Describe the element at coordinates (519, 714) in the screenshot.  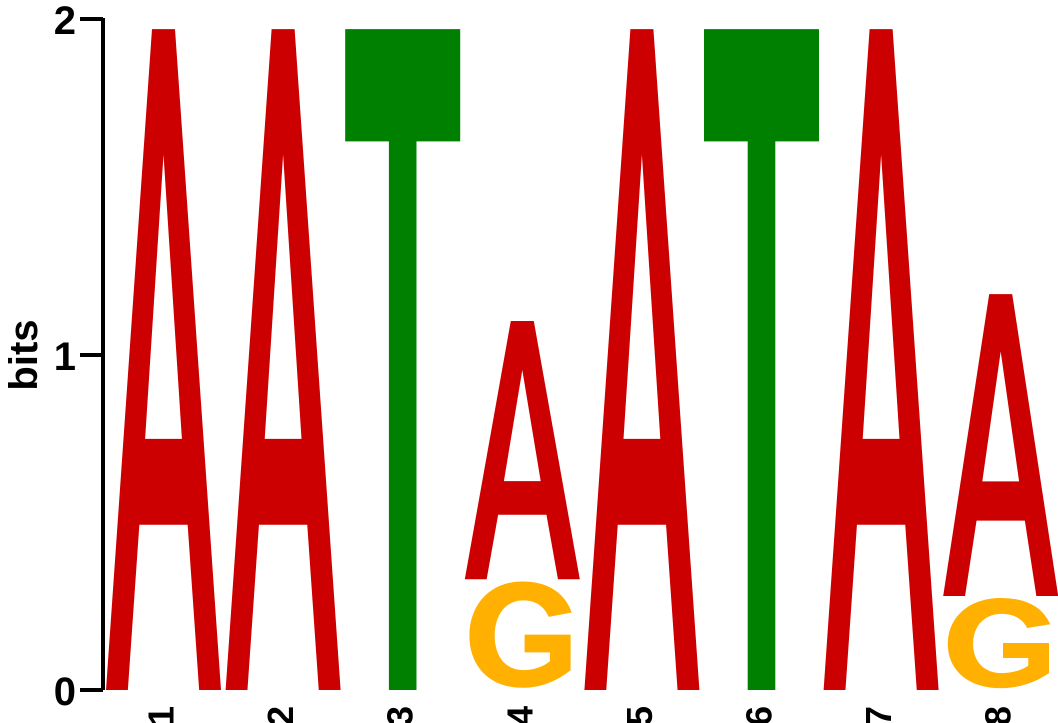
I see `position-label-4: 4` at that location.